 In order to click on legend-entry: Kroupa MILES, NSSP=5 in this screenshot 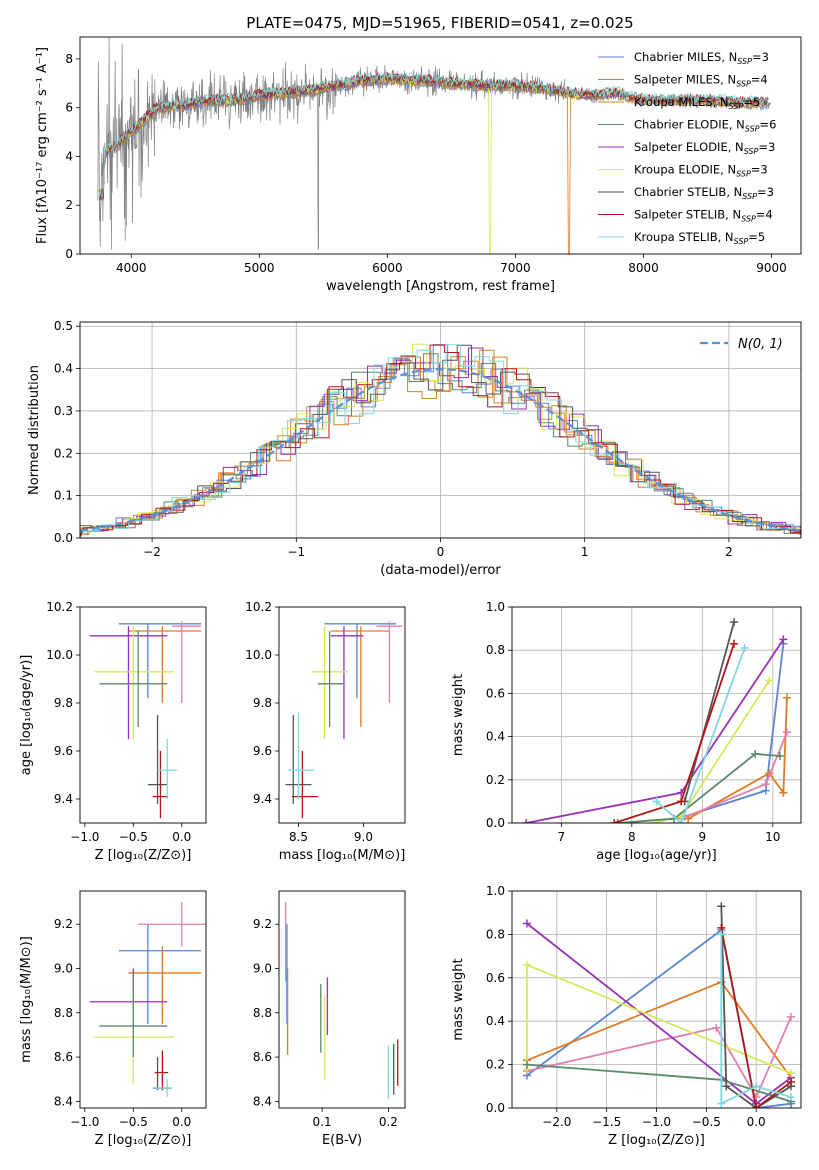, I will do `click(697, 103)`.